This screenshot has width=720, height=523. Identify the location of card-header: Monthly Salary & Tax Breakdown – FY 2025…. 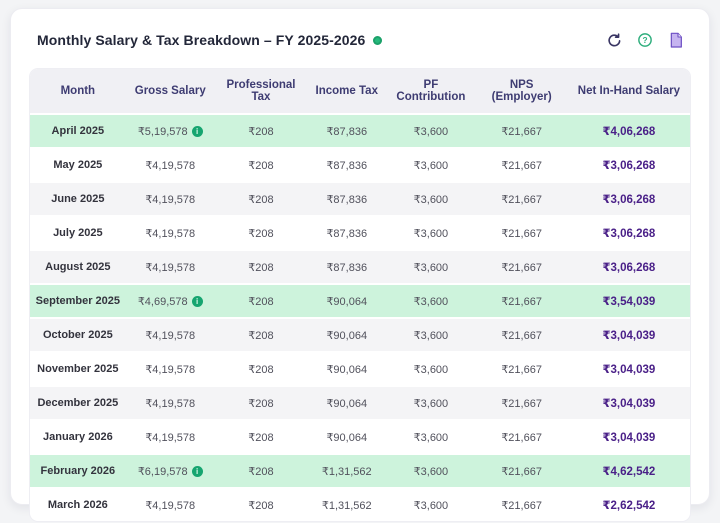
(360, 39).